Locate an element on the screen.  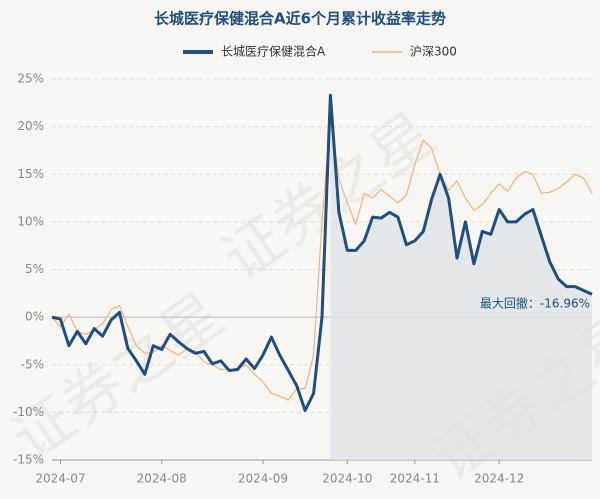
y-tick-label: -10% is located at coordinates (28, 412).